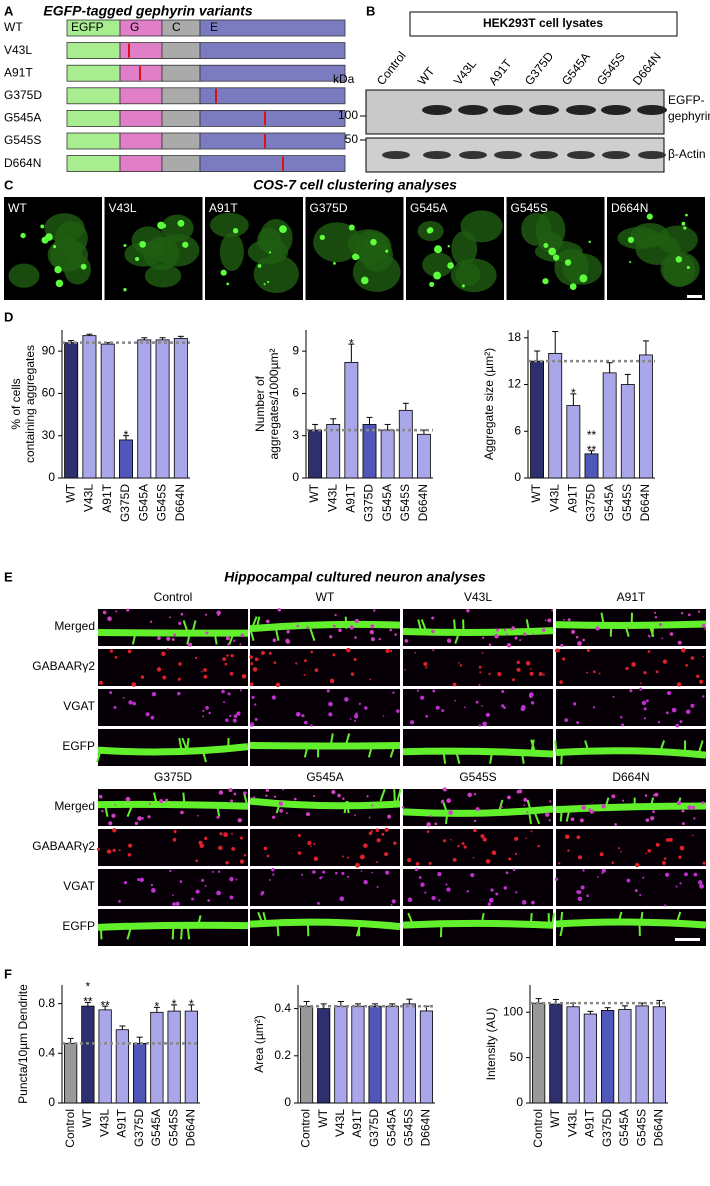 This screenshot has height=1186, width=710. Describe the element at coordinates (687, 939) in the screenshot. I see `scale-bar` at that location.